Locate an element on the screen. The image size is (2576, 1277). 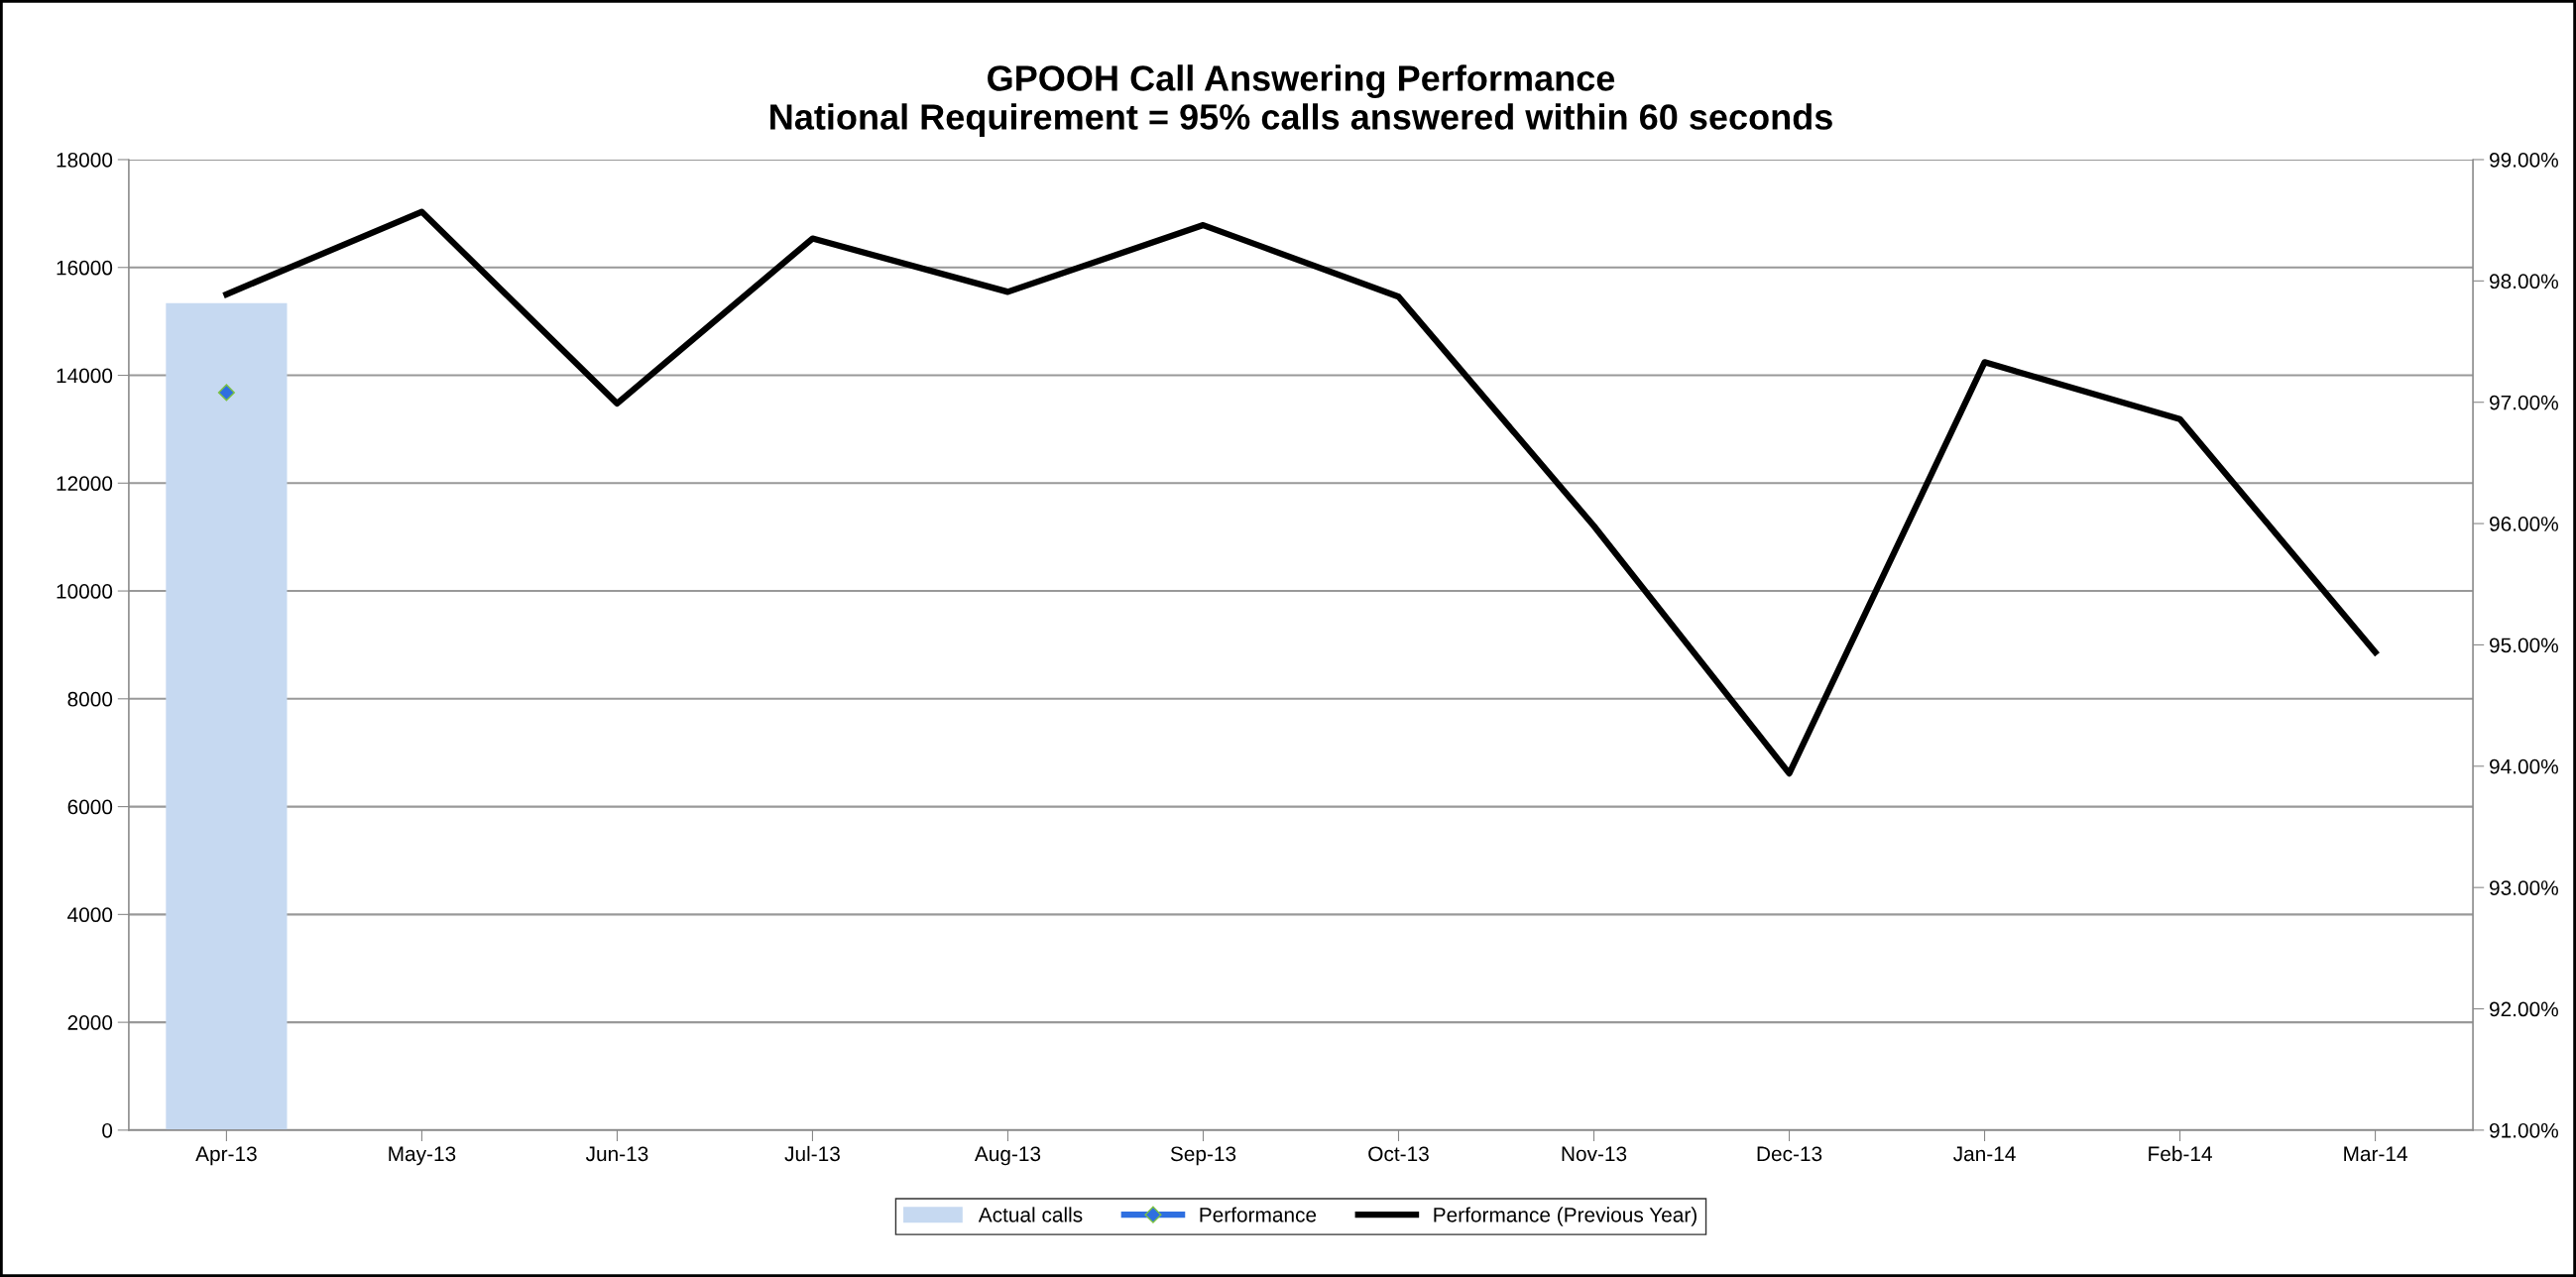
y-tick-label: 10000 is located at coordinates (85, 591).